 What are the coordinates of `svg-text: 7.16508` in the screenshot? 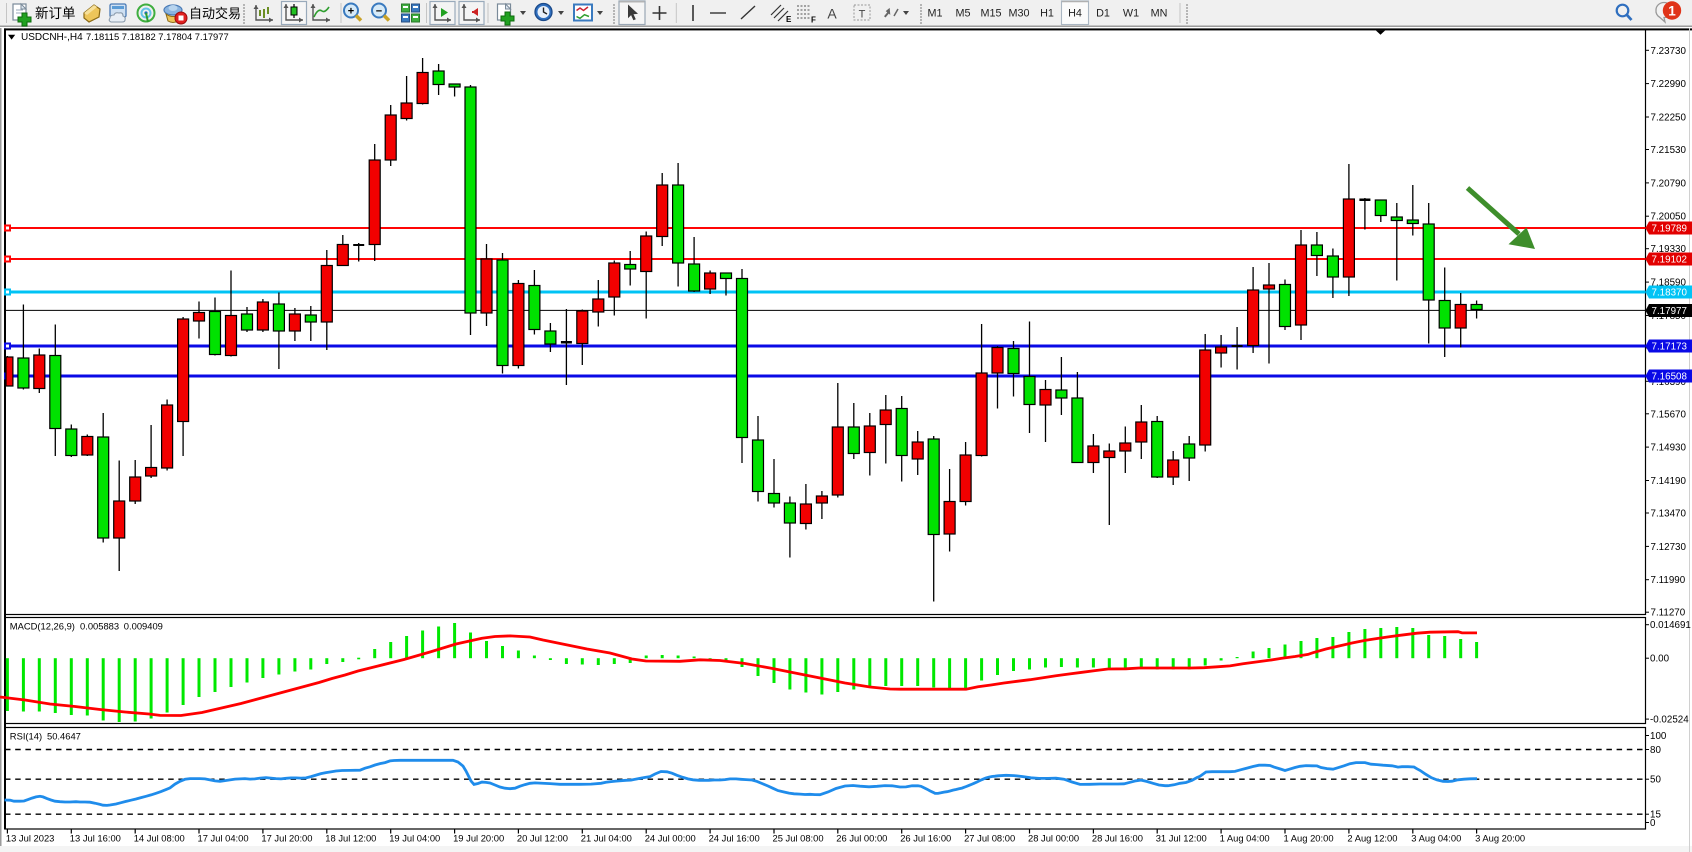 It's located at (1670, 377).